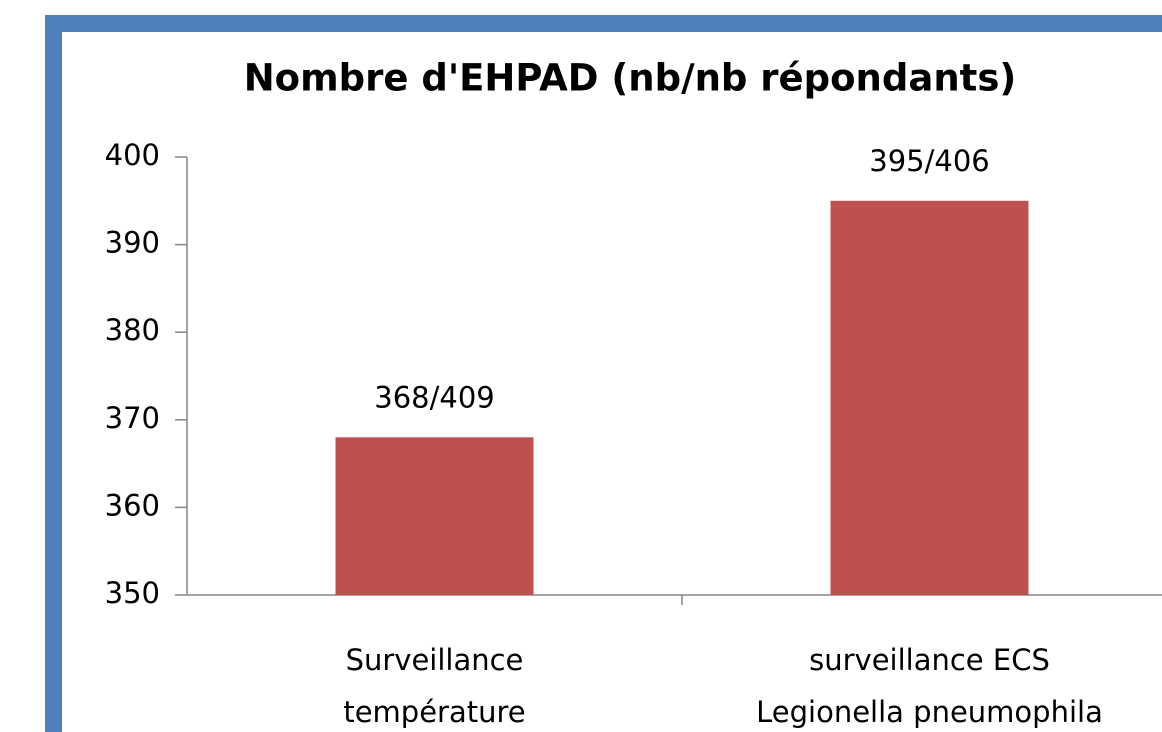 This screenshot has height=732, width=1162. Describe the element at coordinates (434, 397) in the screenshot. I see `value-label: 368/409` at that location.